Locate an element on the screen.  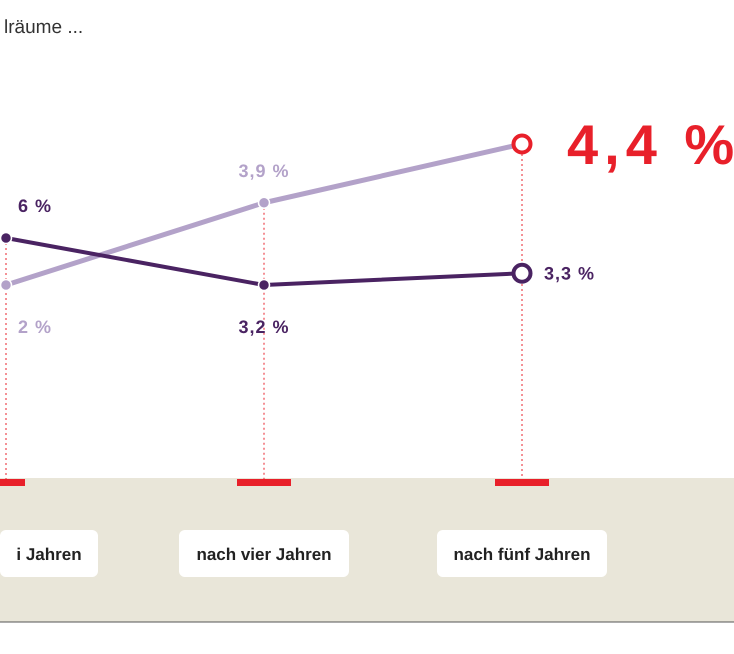
annotation: 6 % is located at coordinates (35, 206).